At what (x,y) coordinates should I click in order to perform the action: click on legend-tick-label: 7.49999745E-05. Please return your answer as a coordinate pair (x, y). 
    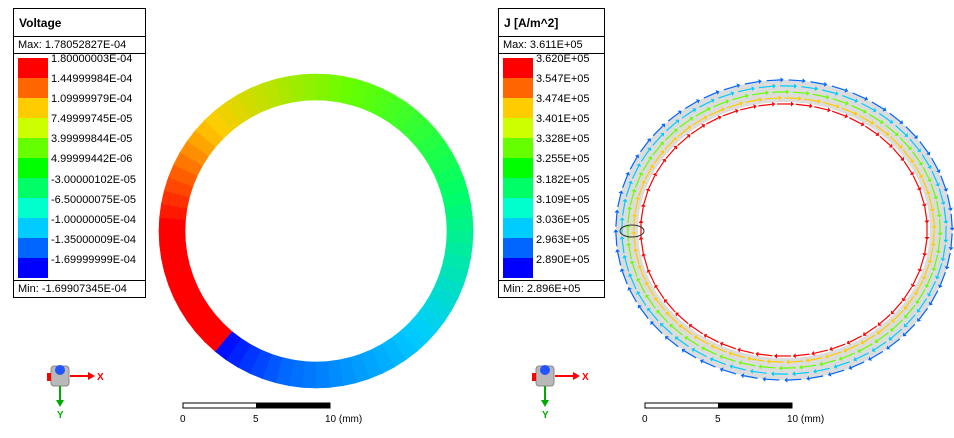
    Looking at the image, I should click on (92, 119).